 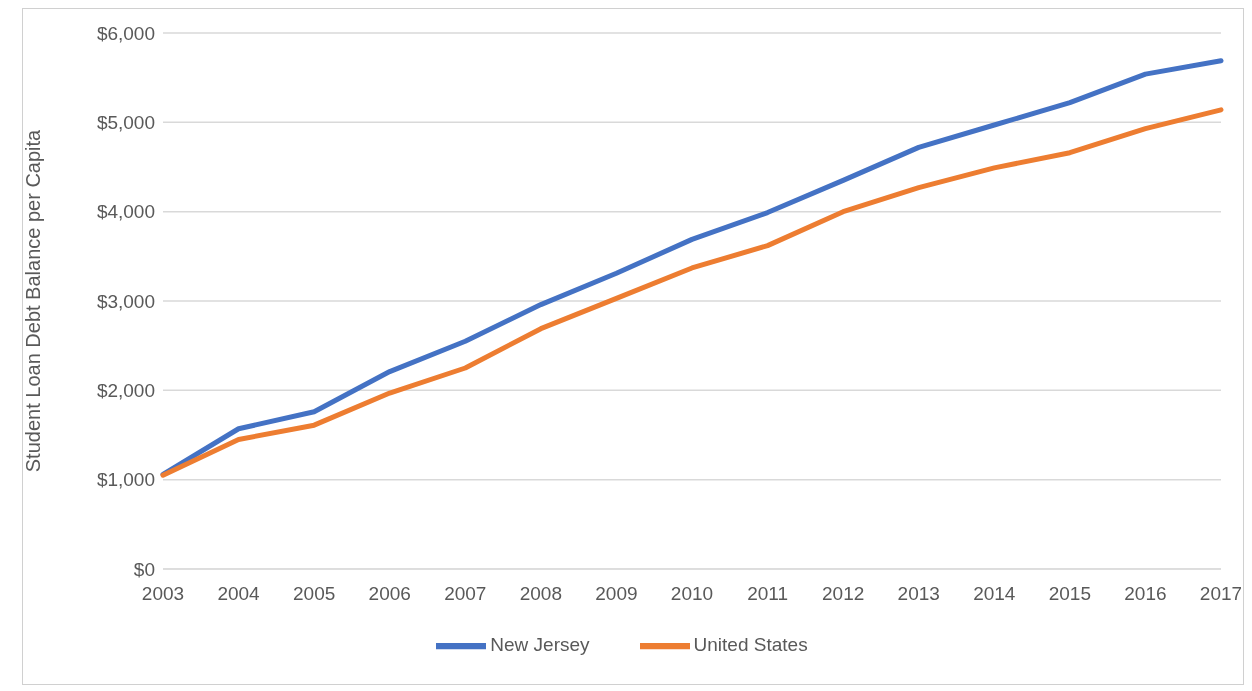 What do you see at coordinates (125, 33) in the screenshot?
I see `y-tick-label: $6,000` at bounding box center [125, 33].